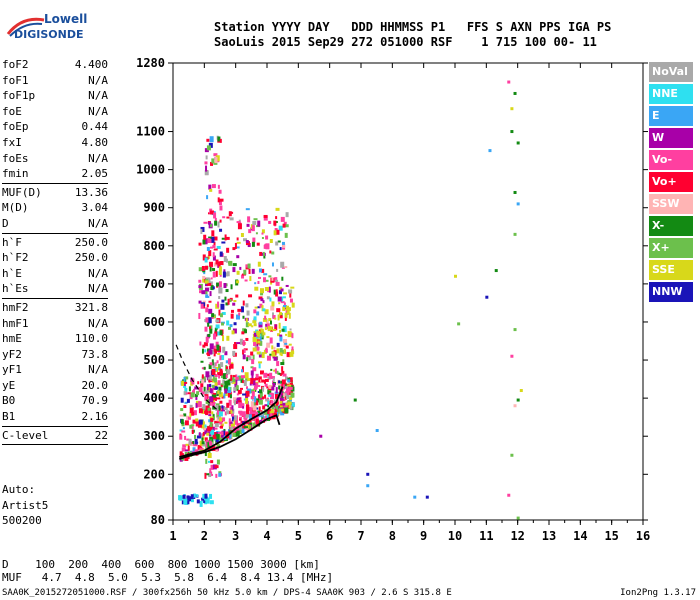 The height and width of the screenshot is (600, 700). I want to click on legend-item-nnw: NNW, so click(671, 292).